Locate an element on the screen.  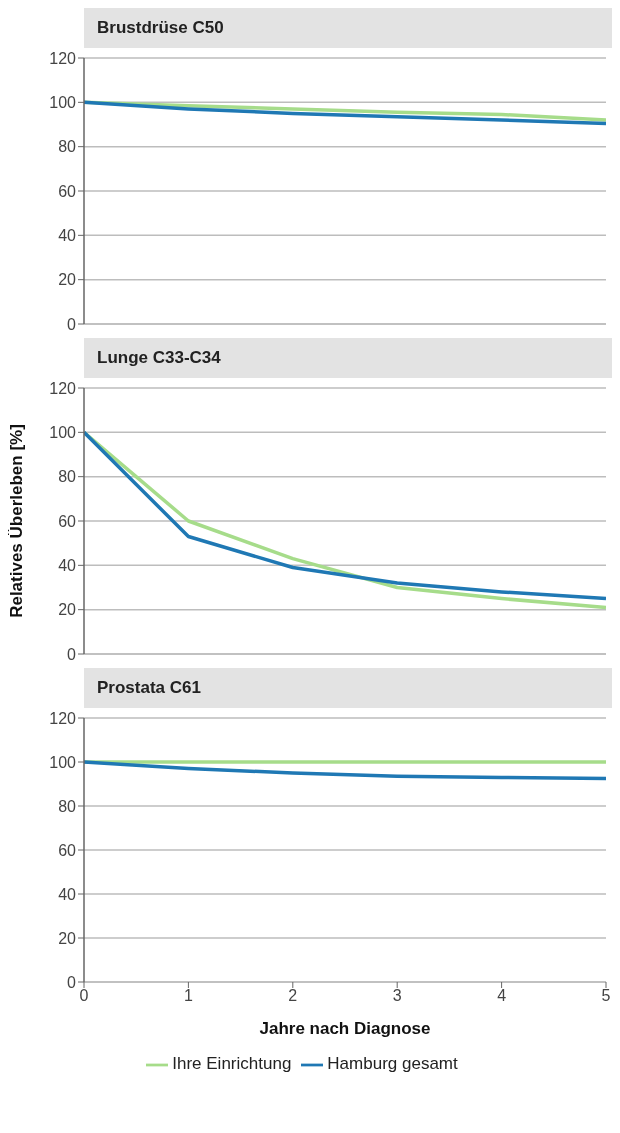
chart-title: Lunge C33-C34 is located at coordinates (348, 358).